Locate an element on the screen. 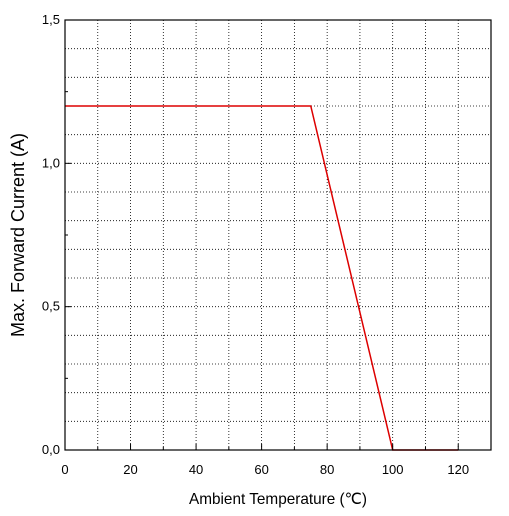 This screenshot has width=509, height=516. y-tick-label: 0,0 is located at coordinates (51, 449).